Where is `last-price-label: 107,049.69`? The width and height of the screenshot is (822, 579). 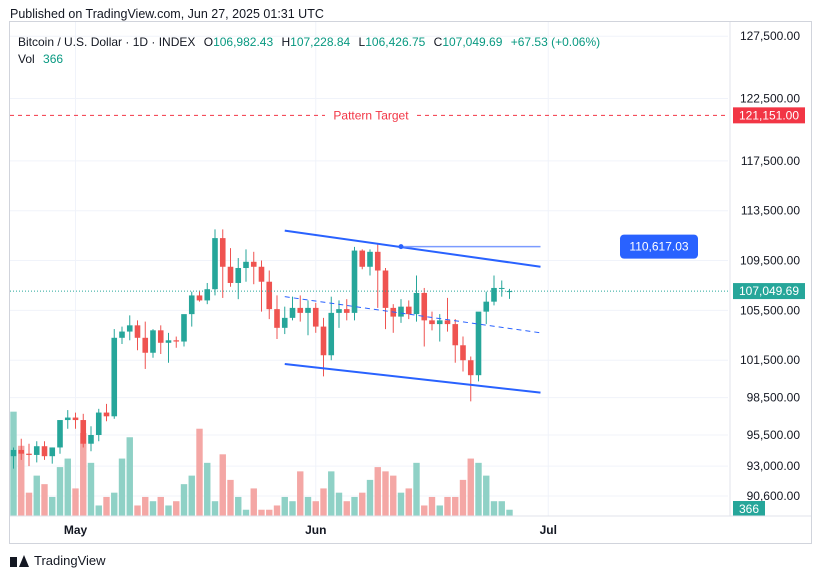
last-price-label: 107,049.69 is located at coordinates (769, 291).